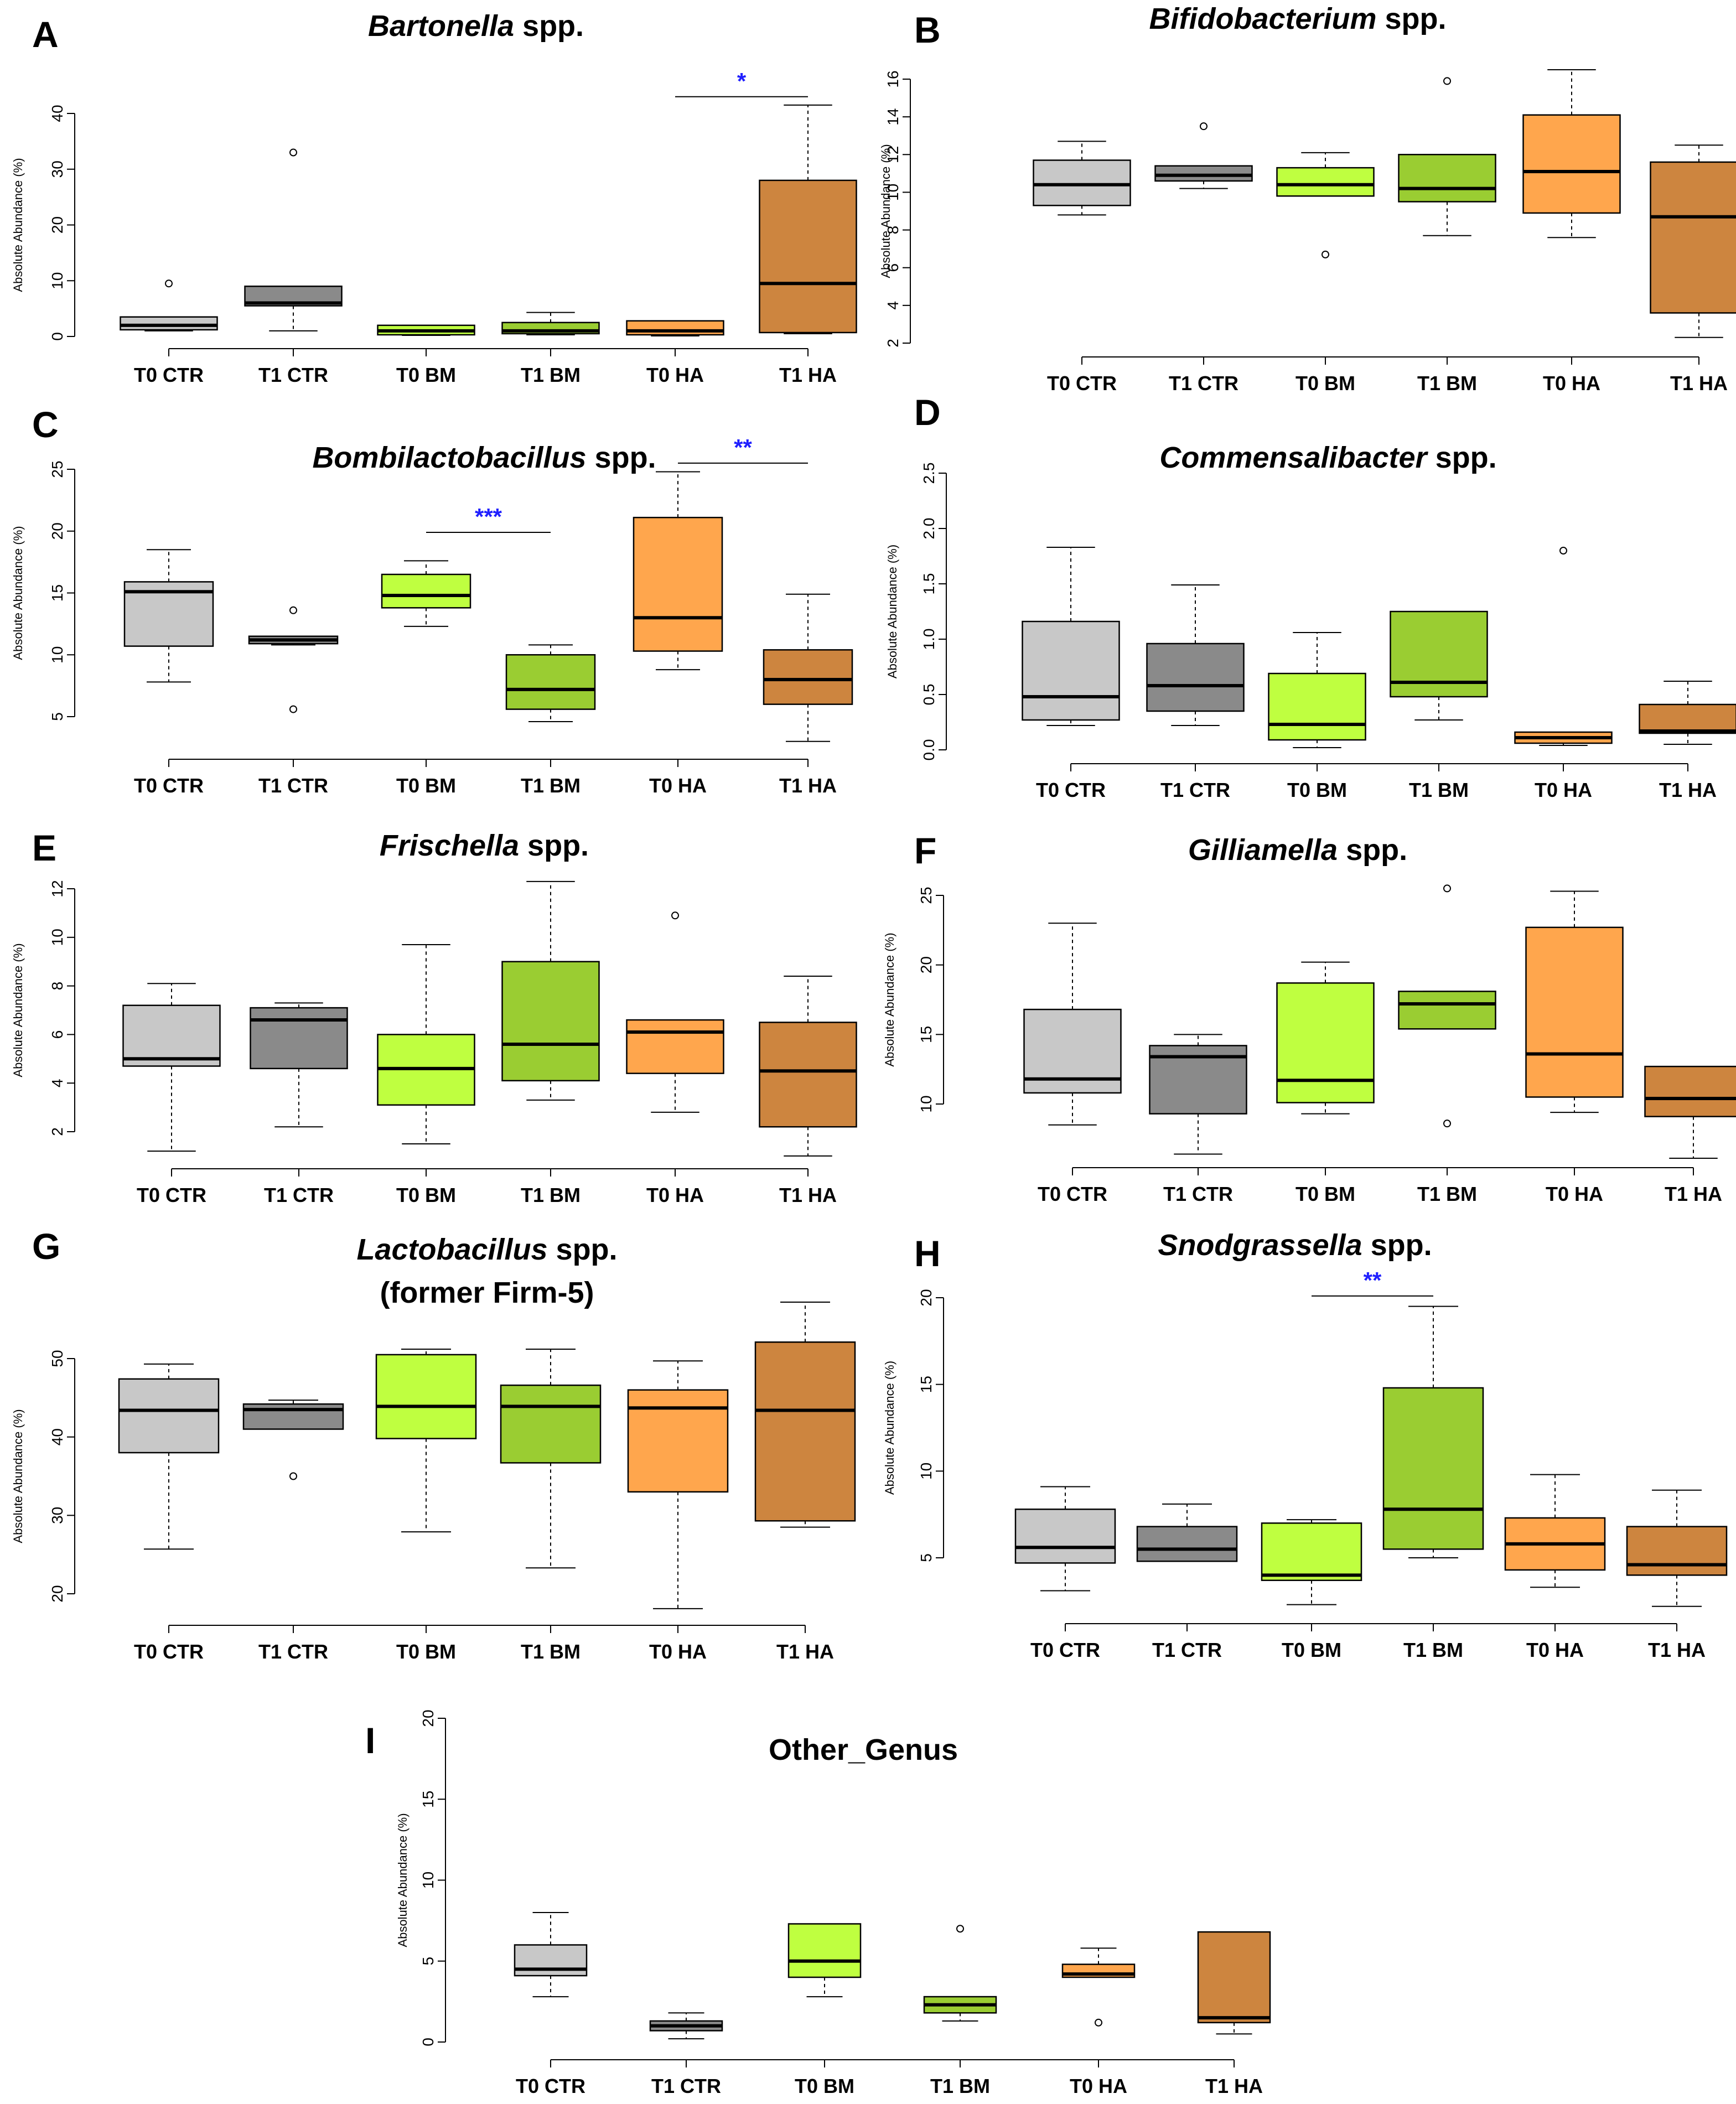  Describe the element at coordinates (57, 1083) in the screenshot. I see `y-tick-label: 4` at that location.